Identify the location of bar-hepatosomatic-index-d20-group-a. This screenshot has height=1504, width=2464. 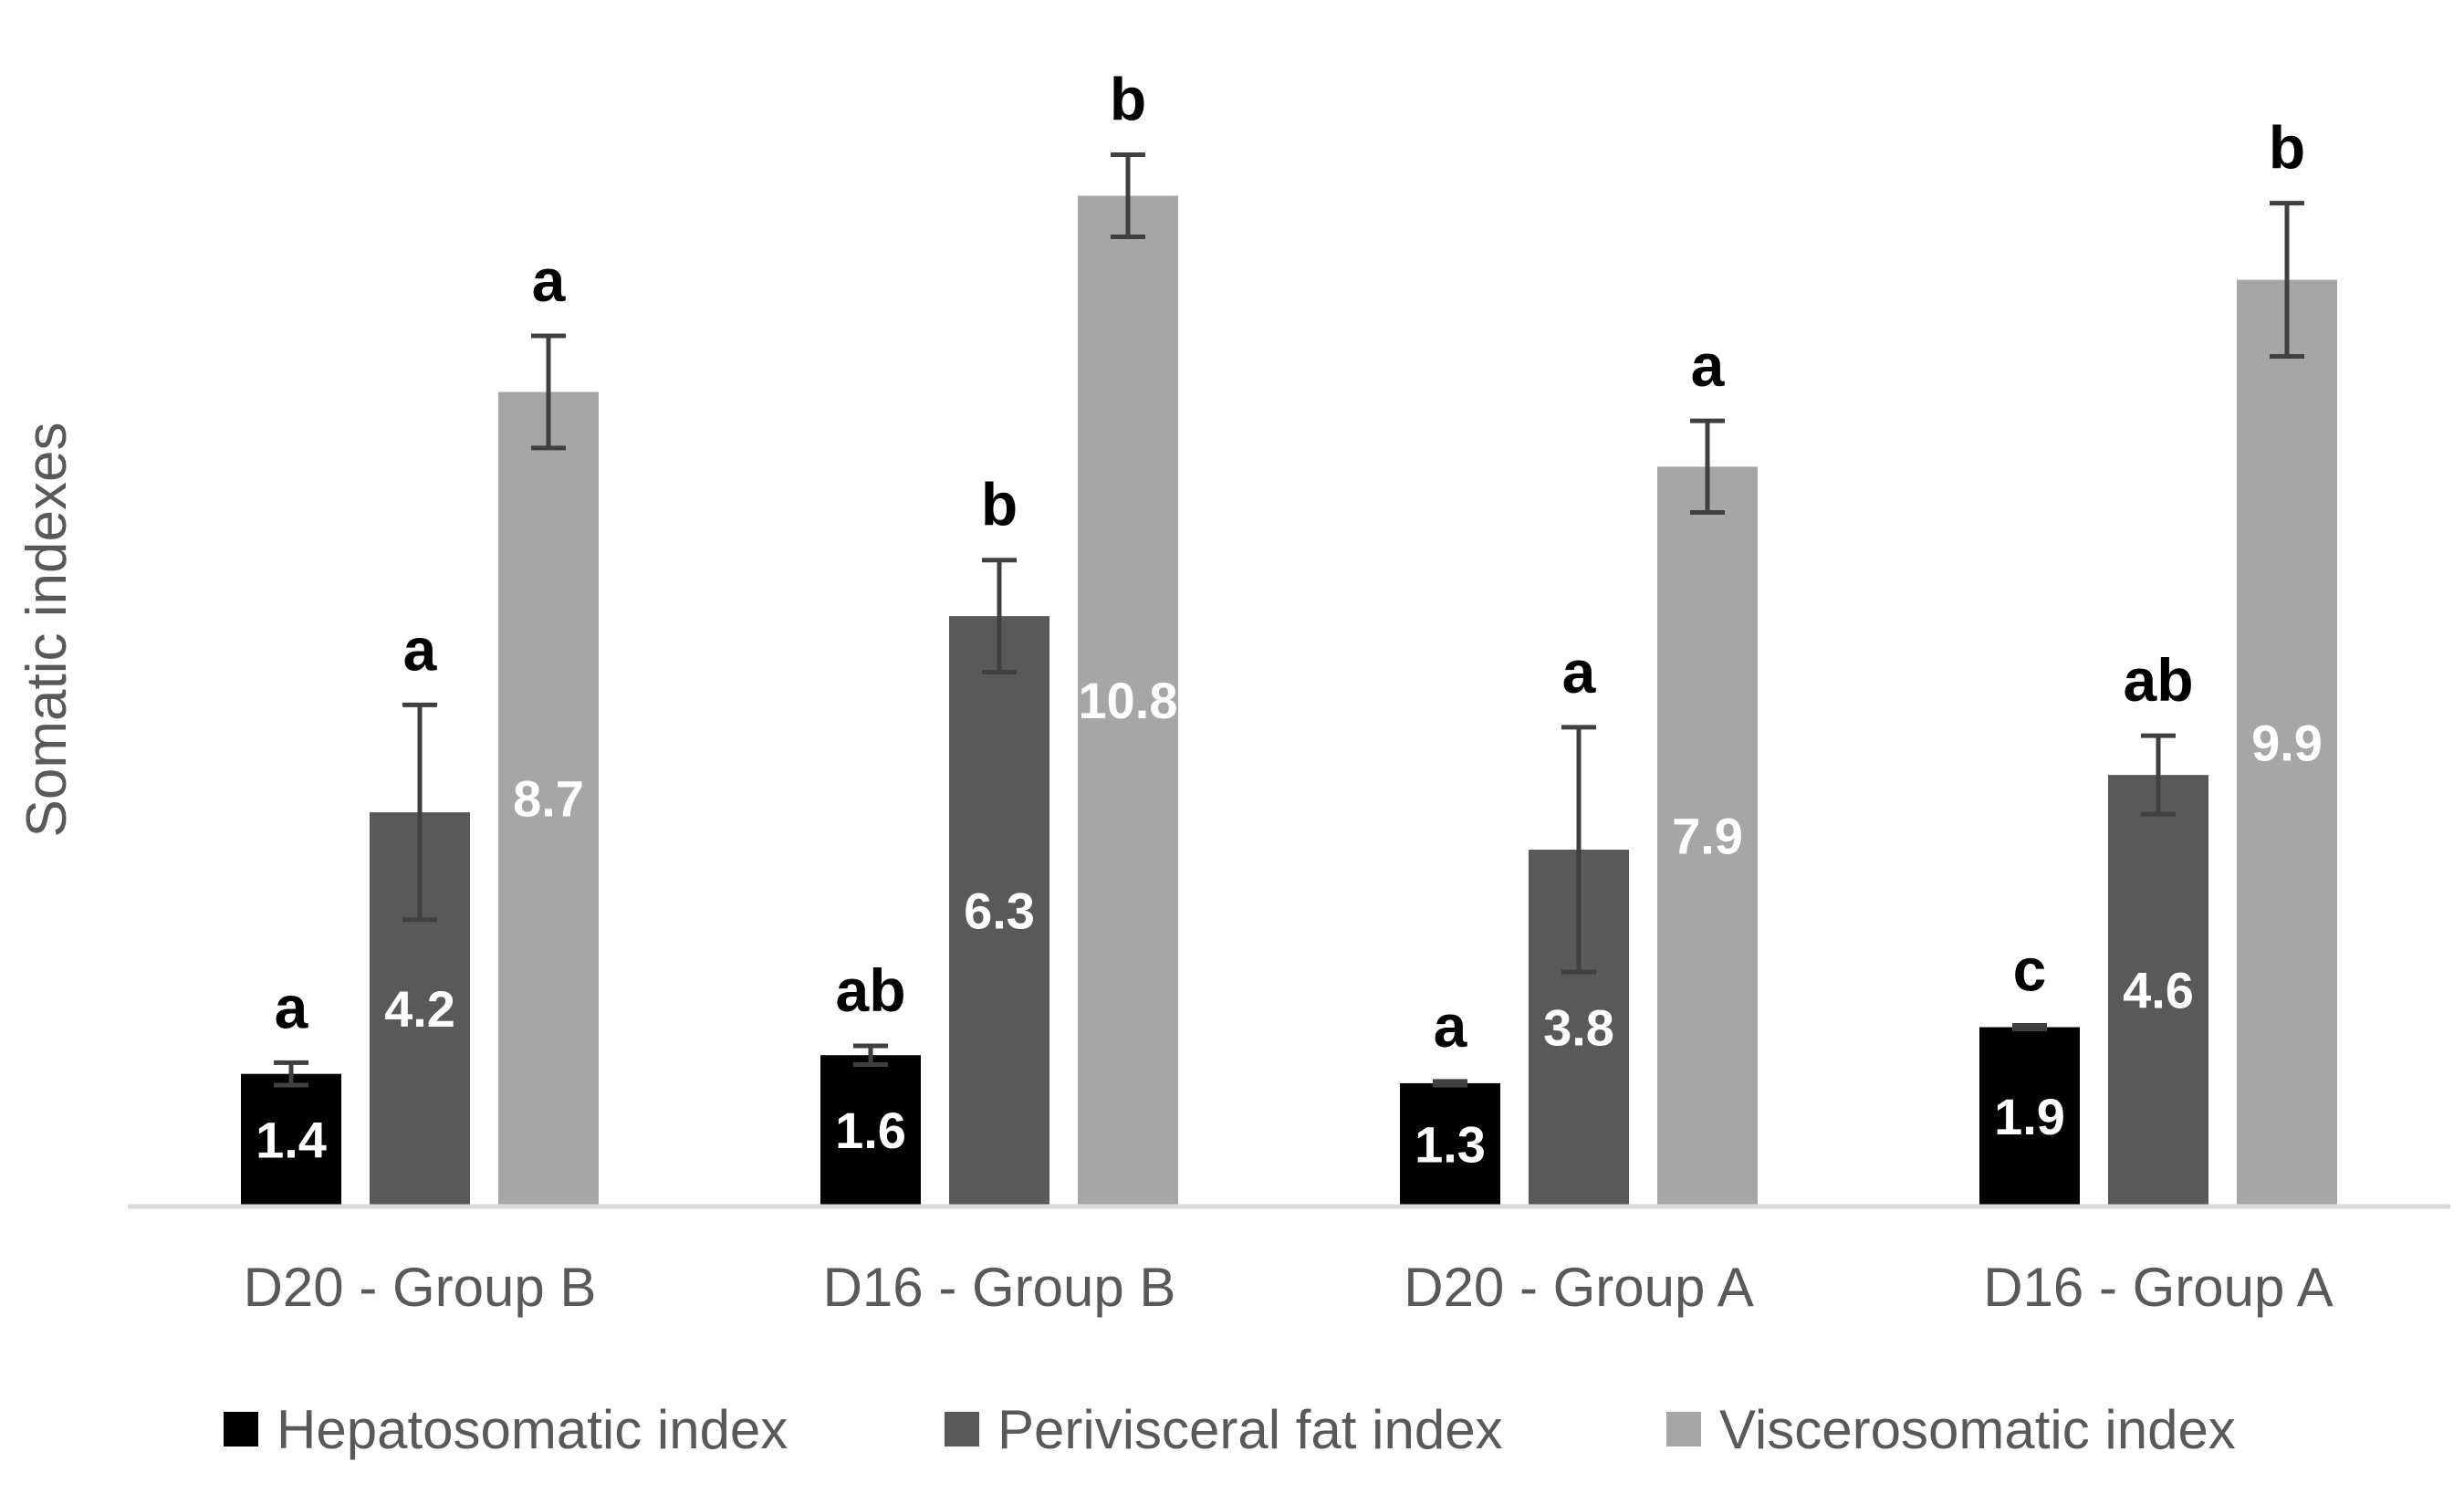
(1450, 1143).